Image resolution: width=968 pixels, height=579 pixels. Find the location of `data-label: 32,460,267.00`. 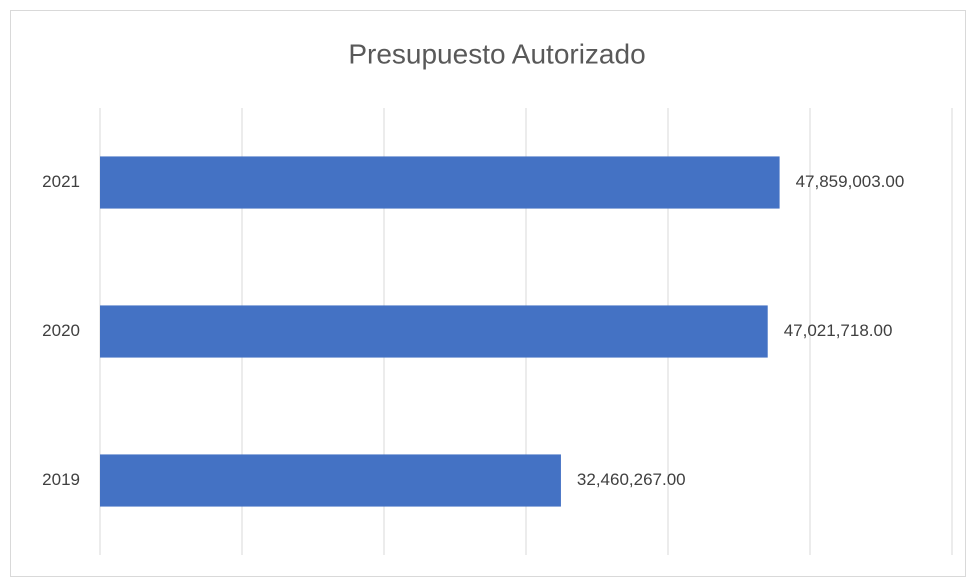

data-label: 32,460,267.00 is located at coordinates (631, 479).